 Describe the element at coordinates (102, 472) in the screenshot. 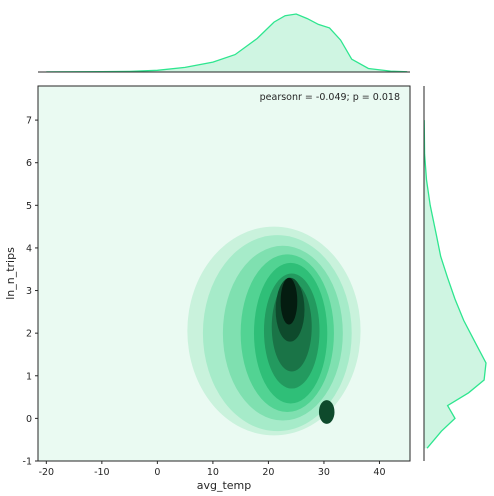

I see `x-tick-label: -10` at that location.